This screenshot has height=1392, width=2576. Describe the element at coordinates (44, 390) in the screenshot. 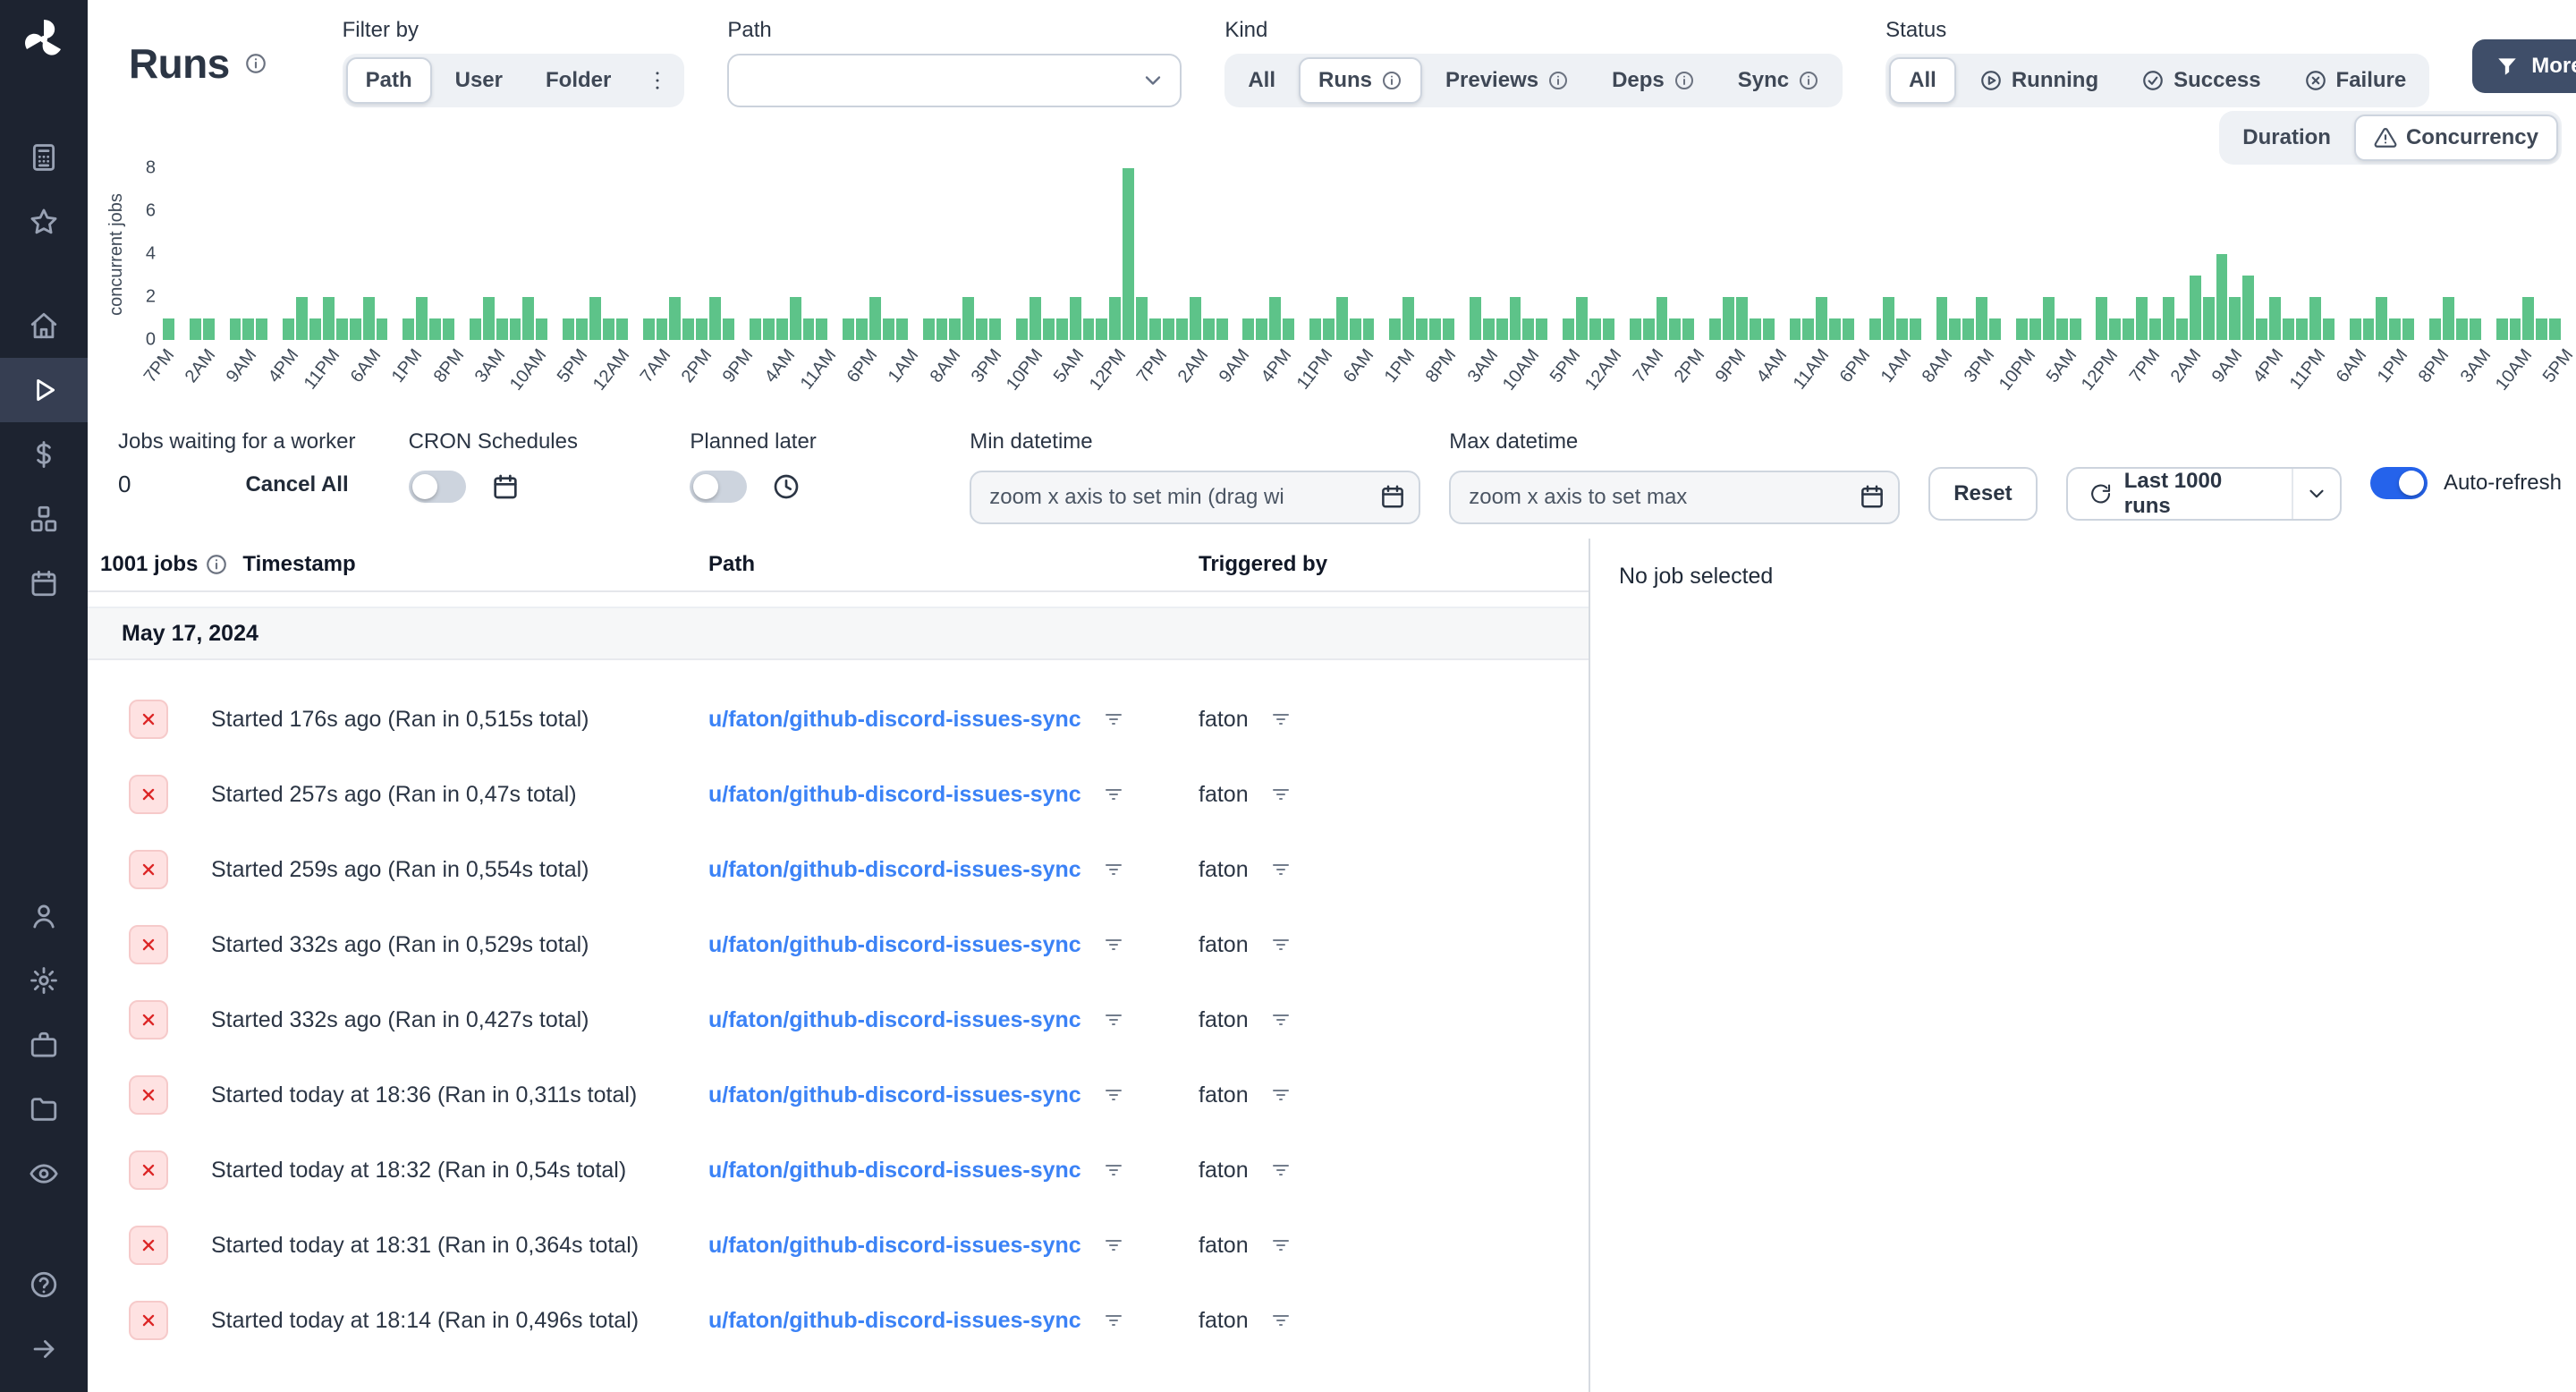

I see `sidebar-item-runs` at that location.